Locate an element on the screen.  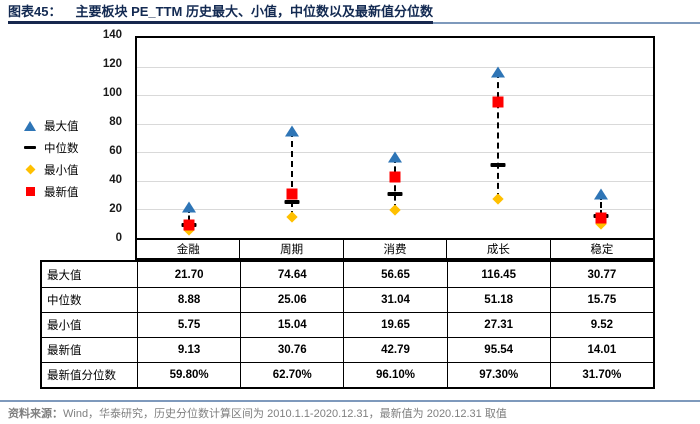
figure-header: 图表45： 主要板块 PE_TTM 历史最大、小值，中位数以及最新值分位数 is located at coordinates (350, 12).